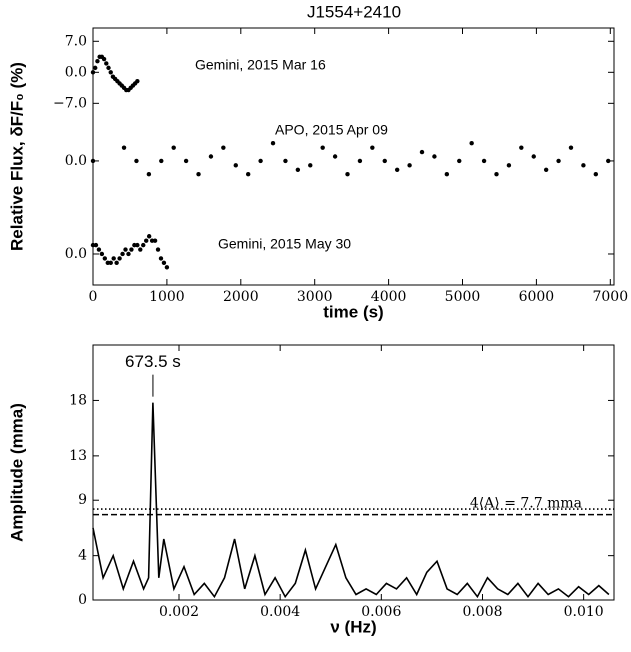 Image resolution: width=631 pixels, height=652 pixels. Describe the element at coordinates (82, 600) in the screenshot. I see `y-tick-label: 0` at that location.